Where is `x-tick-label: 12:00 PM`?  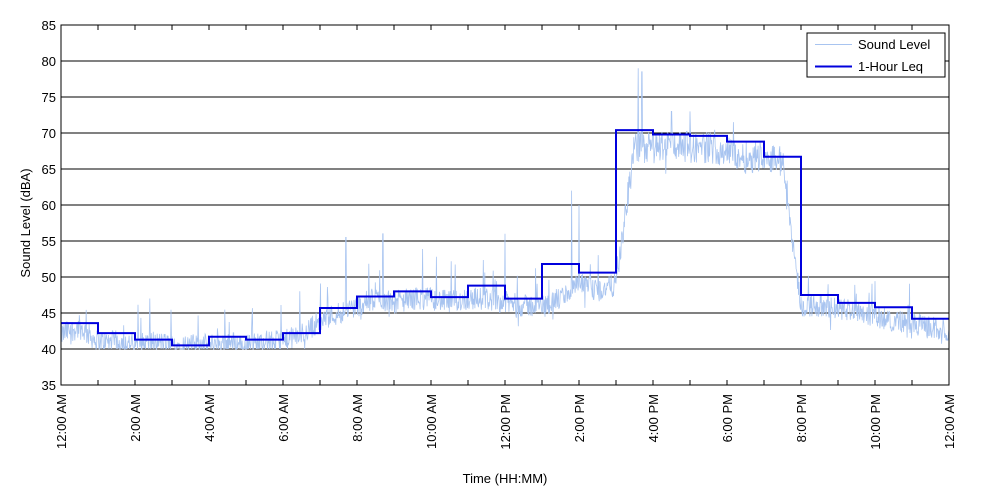
x-tick-label: 12:00 PM is located at coordinates (505, 422).